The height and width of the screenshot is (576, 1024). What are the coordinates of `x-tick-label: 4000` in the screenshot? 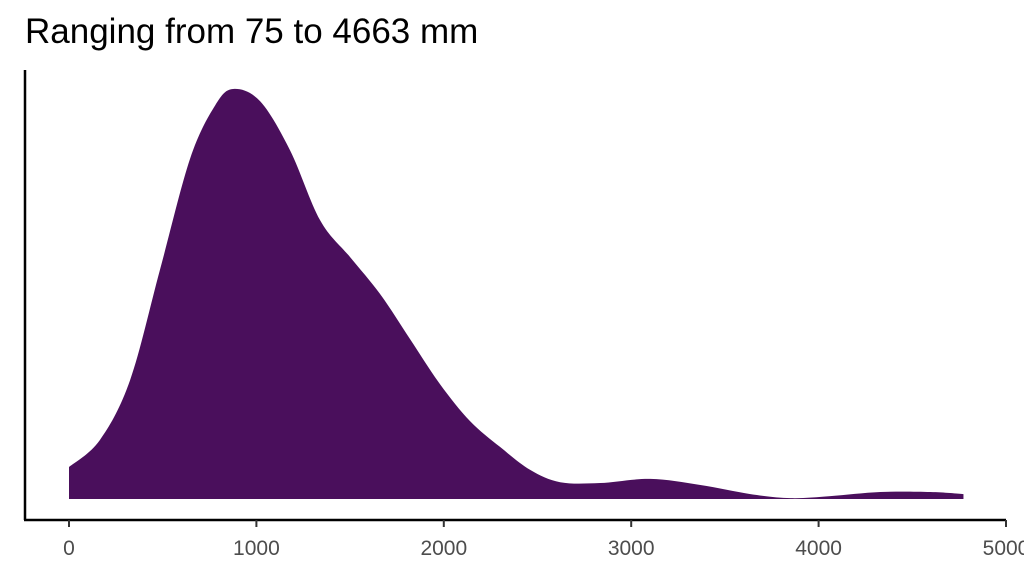 It's located at (818, 548).